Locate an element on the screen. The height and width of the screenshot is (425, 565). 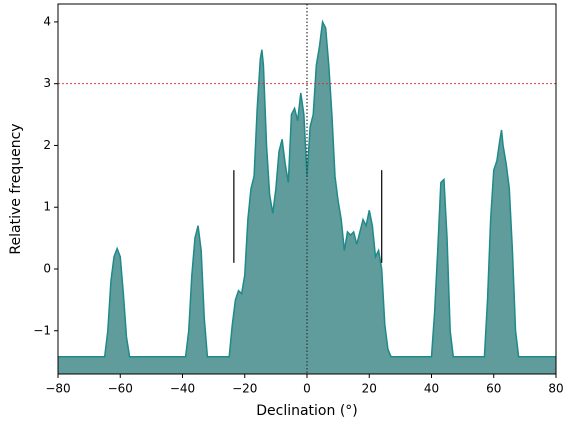
x-tick-label: 60 is located at coordinates (493, 389).